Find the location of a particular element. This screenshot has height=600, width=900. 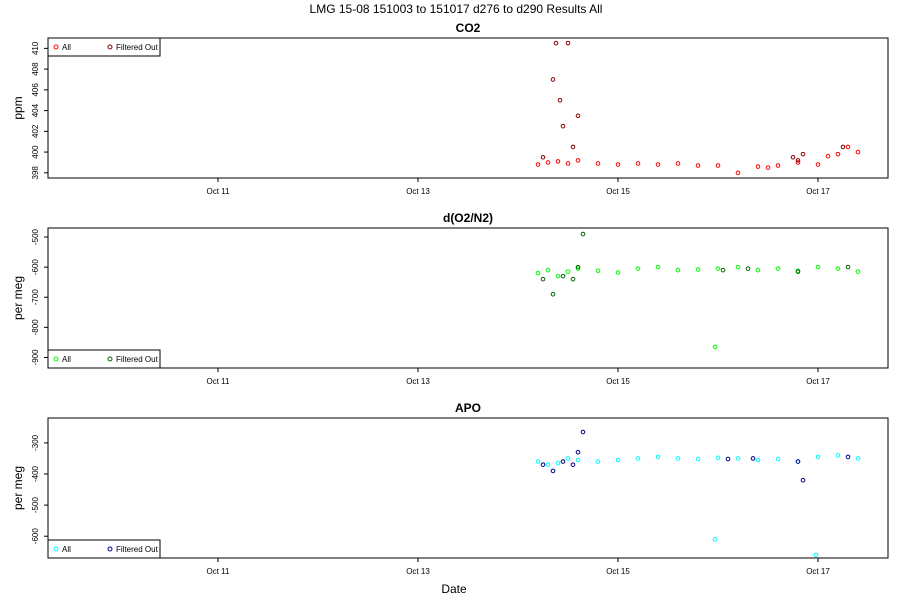

y-tick-label: 400 is located at coordinates (35, 152).